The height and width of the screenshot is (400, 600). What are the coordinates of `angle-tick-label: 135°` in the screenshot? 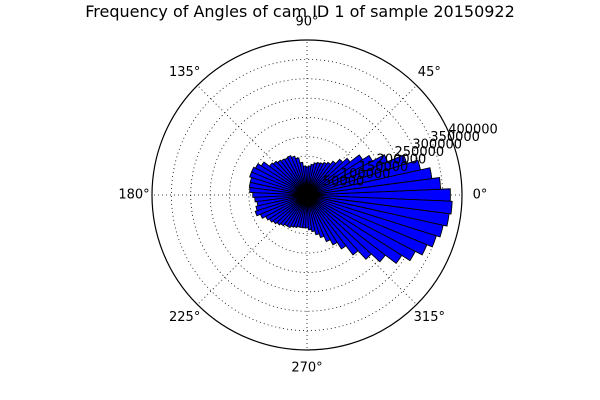 It's located at (184, 72).